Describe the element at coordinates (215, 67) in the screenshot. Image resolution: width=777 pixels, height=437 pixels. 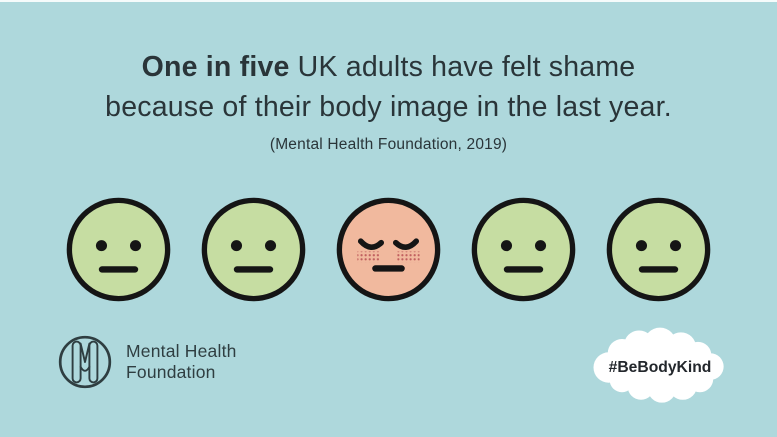
I see `headline-emphasis: One in five` at that location.